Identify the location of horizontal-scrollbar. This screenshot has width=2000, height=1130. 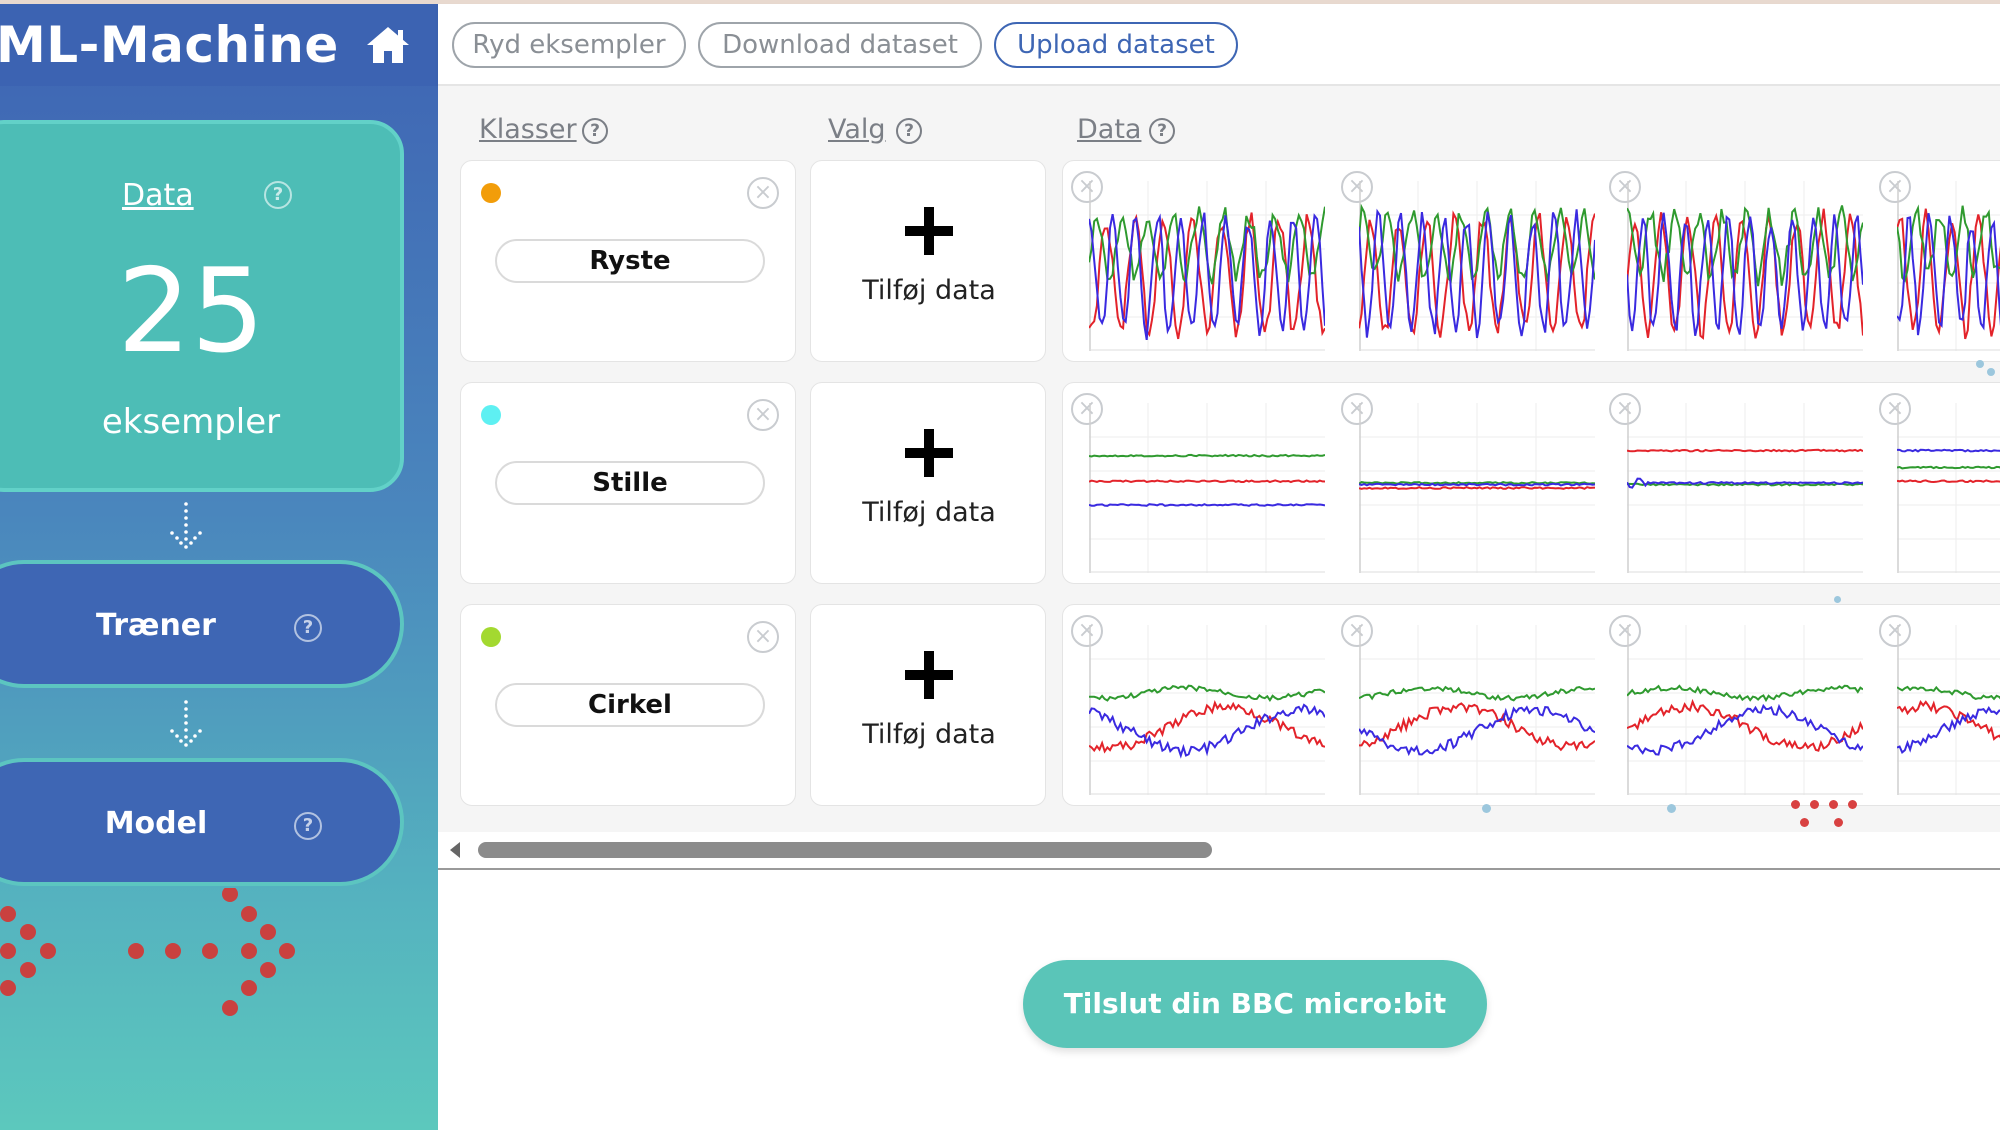
(1219, 850).